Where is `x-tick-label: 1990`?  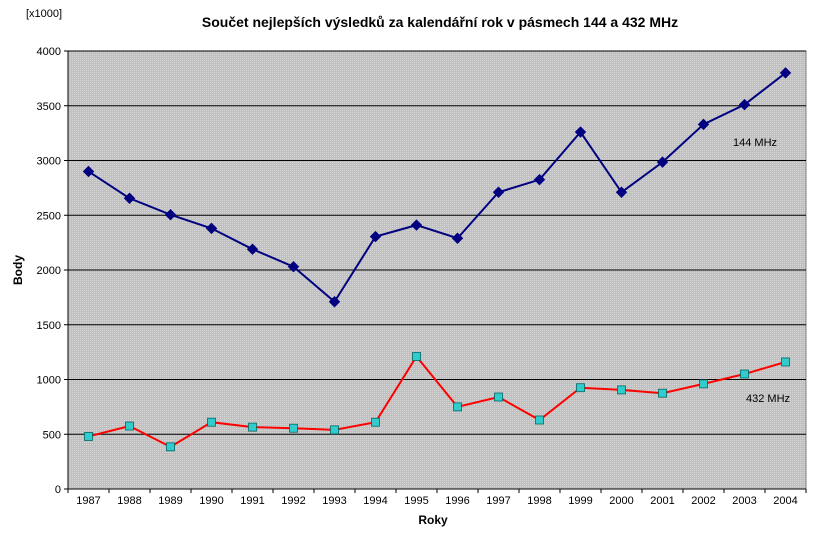
x-tick-label: 1990 is located at coordinates (211, 501).